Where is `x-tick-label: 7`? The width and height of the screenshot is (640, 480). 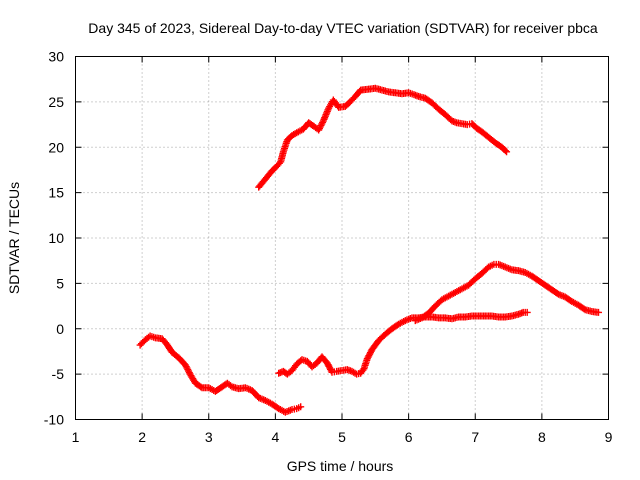 x-tick-label: 7 is located at coordinates (475, 437).